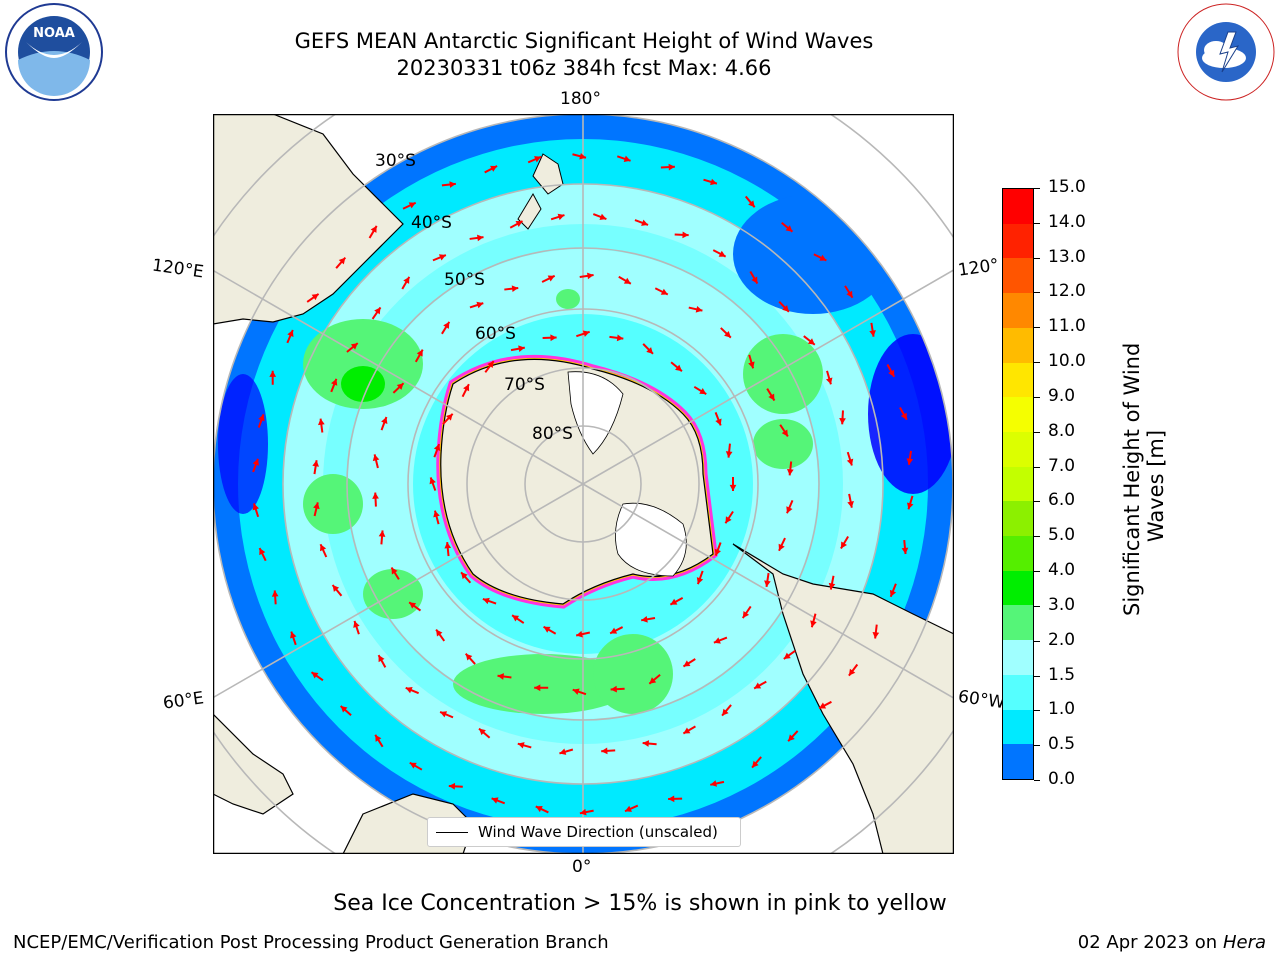 This screenshot has height=960, width=1280. What do you see at coordinates (1062, 639) in the screenshot?
I see `colorbar-tick-label: 2.0` at bounding box center [1062, 639].